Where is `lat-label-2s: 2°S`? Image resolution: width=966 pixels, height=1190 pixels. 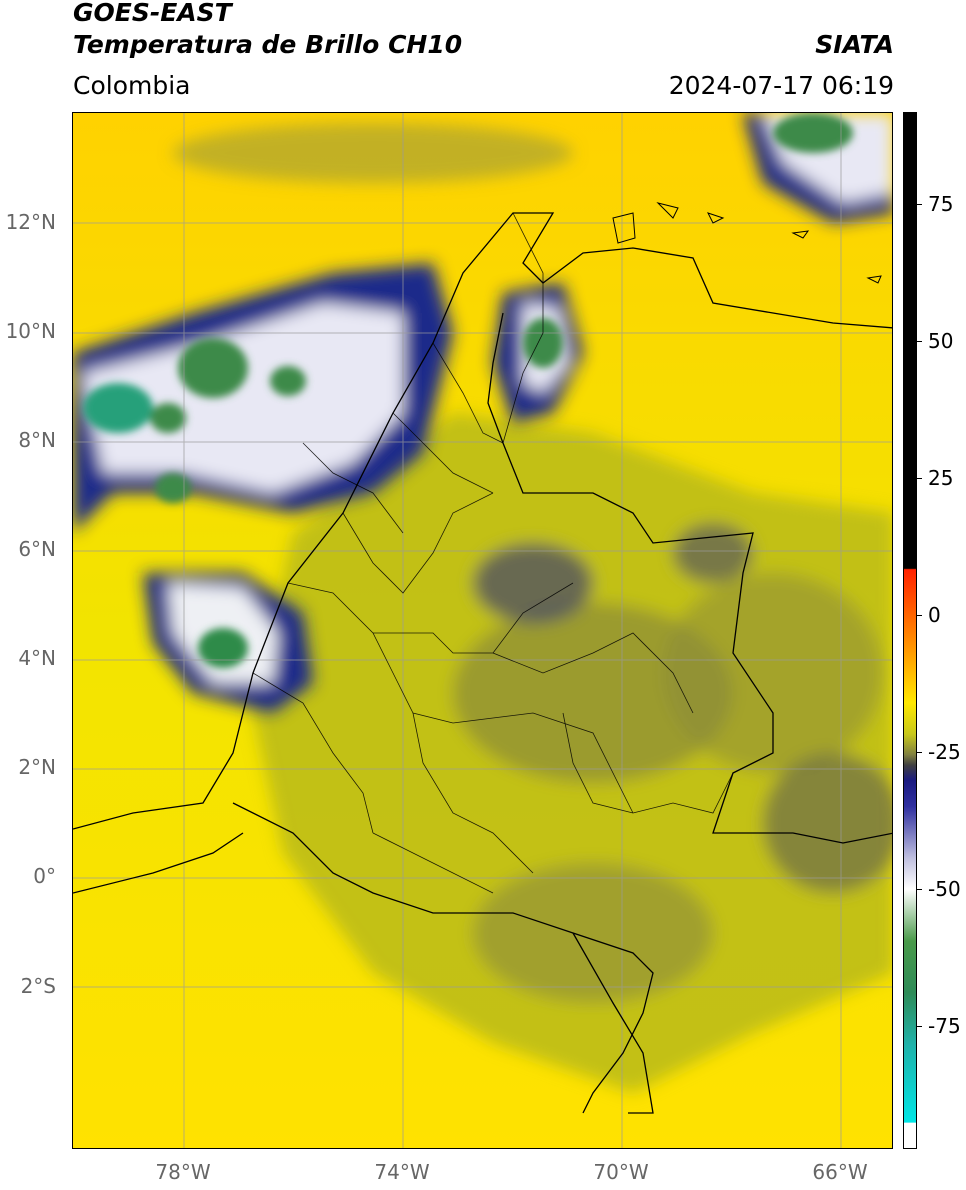 lat-label-2s: 2°S is located at coordinates (38, 986).